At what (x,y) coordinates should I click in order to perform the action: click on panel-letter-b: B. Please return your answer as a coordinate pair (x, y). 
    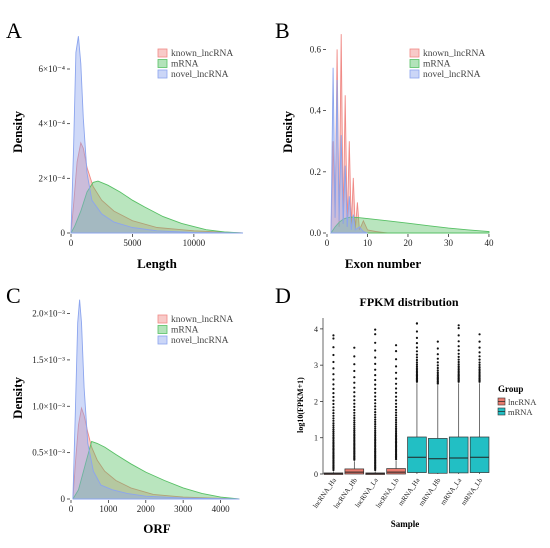
    Looking at the image, I should click on (282, 30).